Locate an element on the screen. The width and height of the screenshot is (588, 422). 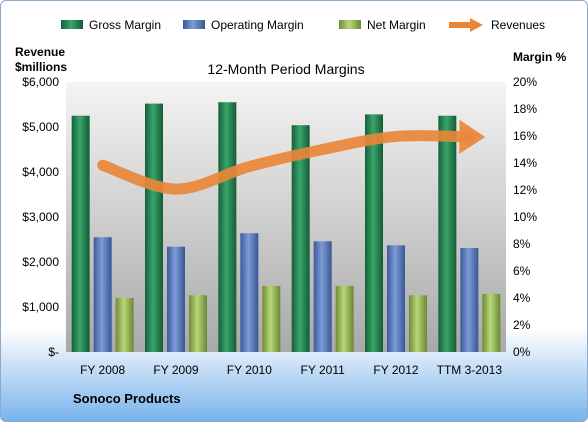
legend-label-operating-margin: Operating Margin is located at coordinates (257, 25).